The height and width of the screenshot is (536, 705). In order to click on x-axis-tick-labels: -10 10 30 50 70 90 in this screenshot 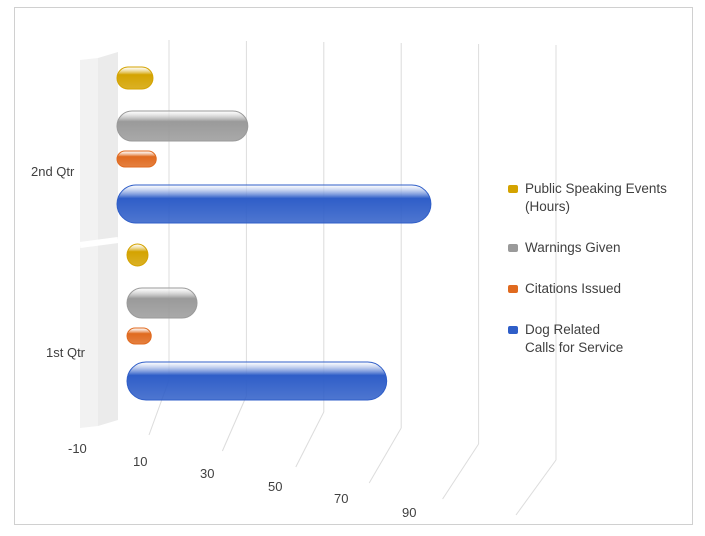, I will do `click(242, 480)`.